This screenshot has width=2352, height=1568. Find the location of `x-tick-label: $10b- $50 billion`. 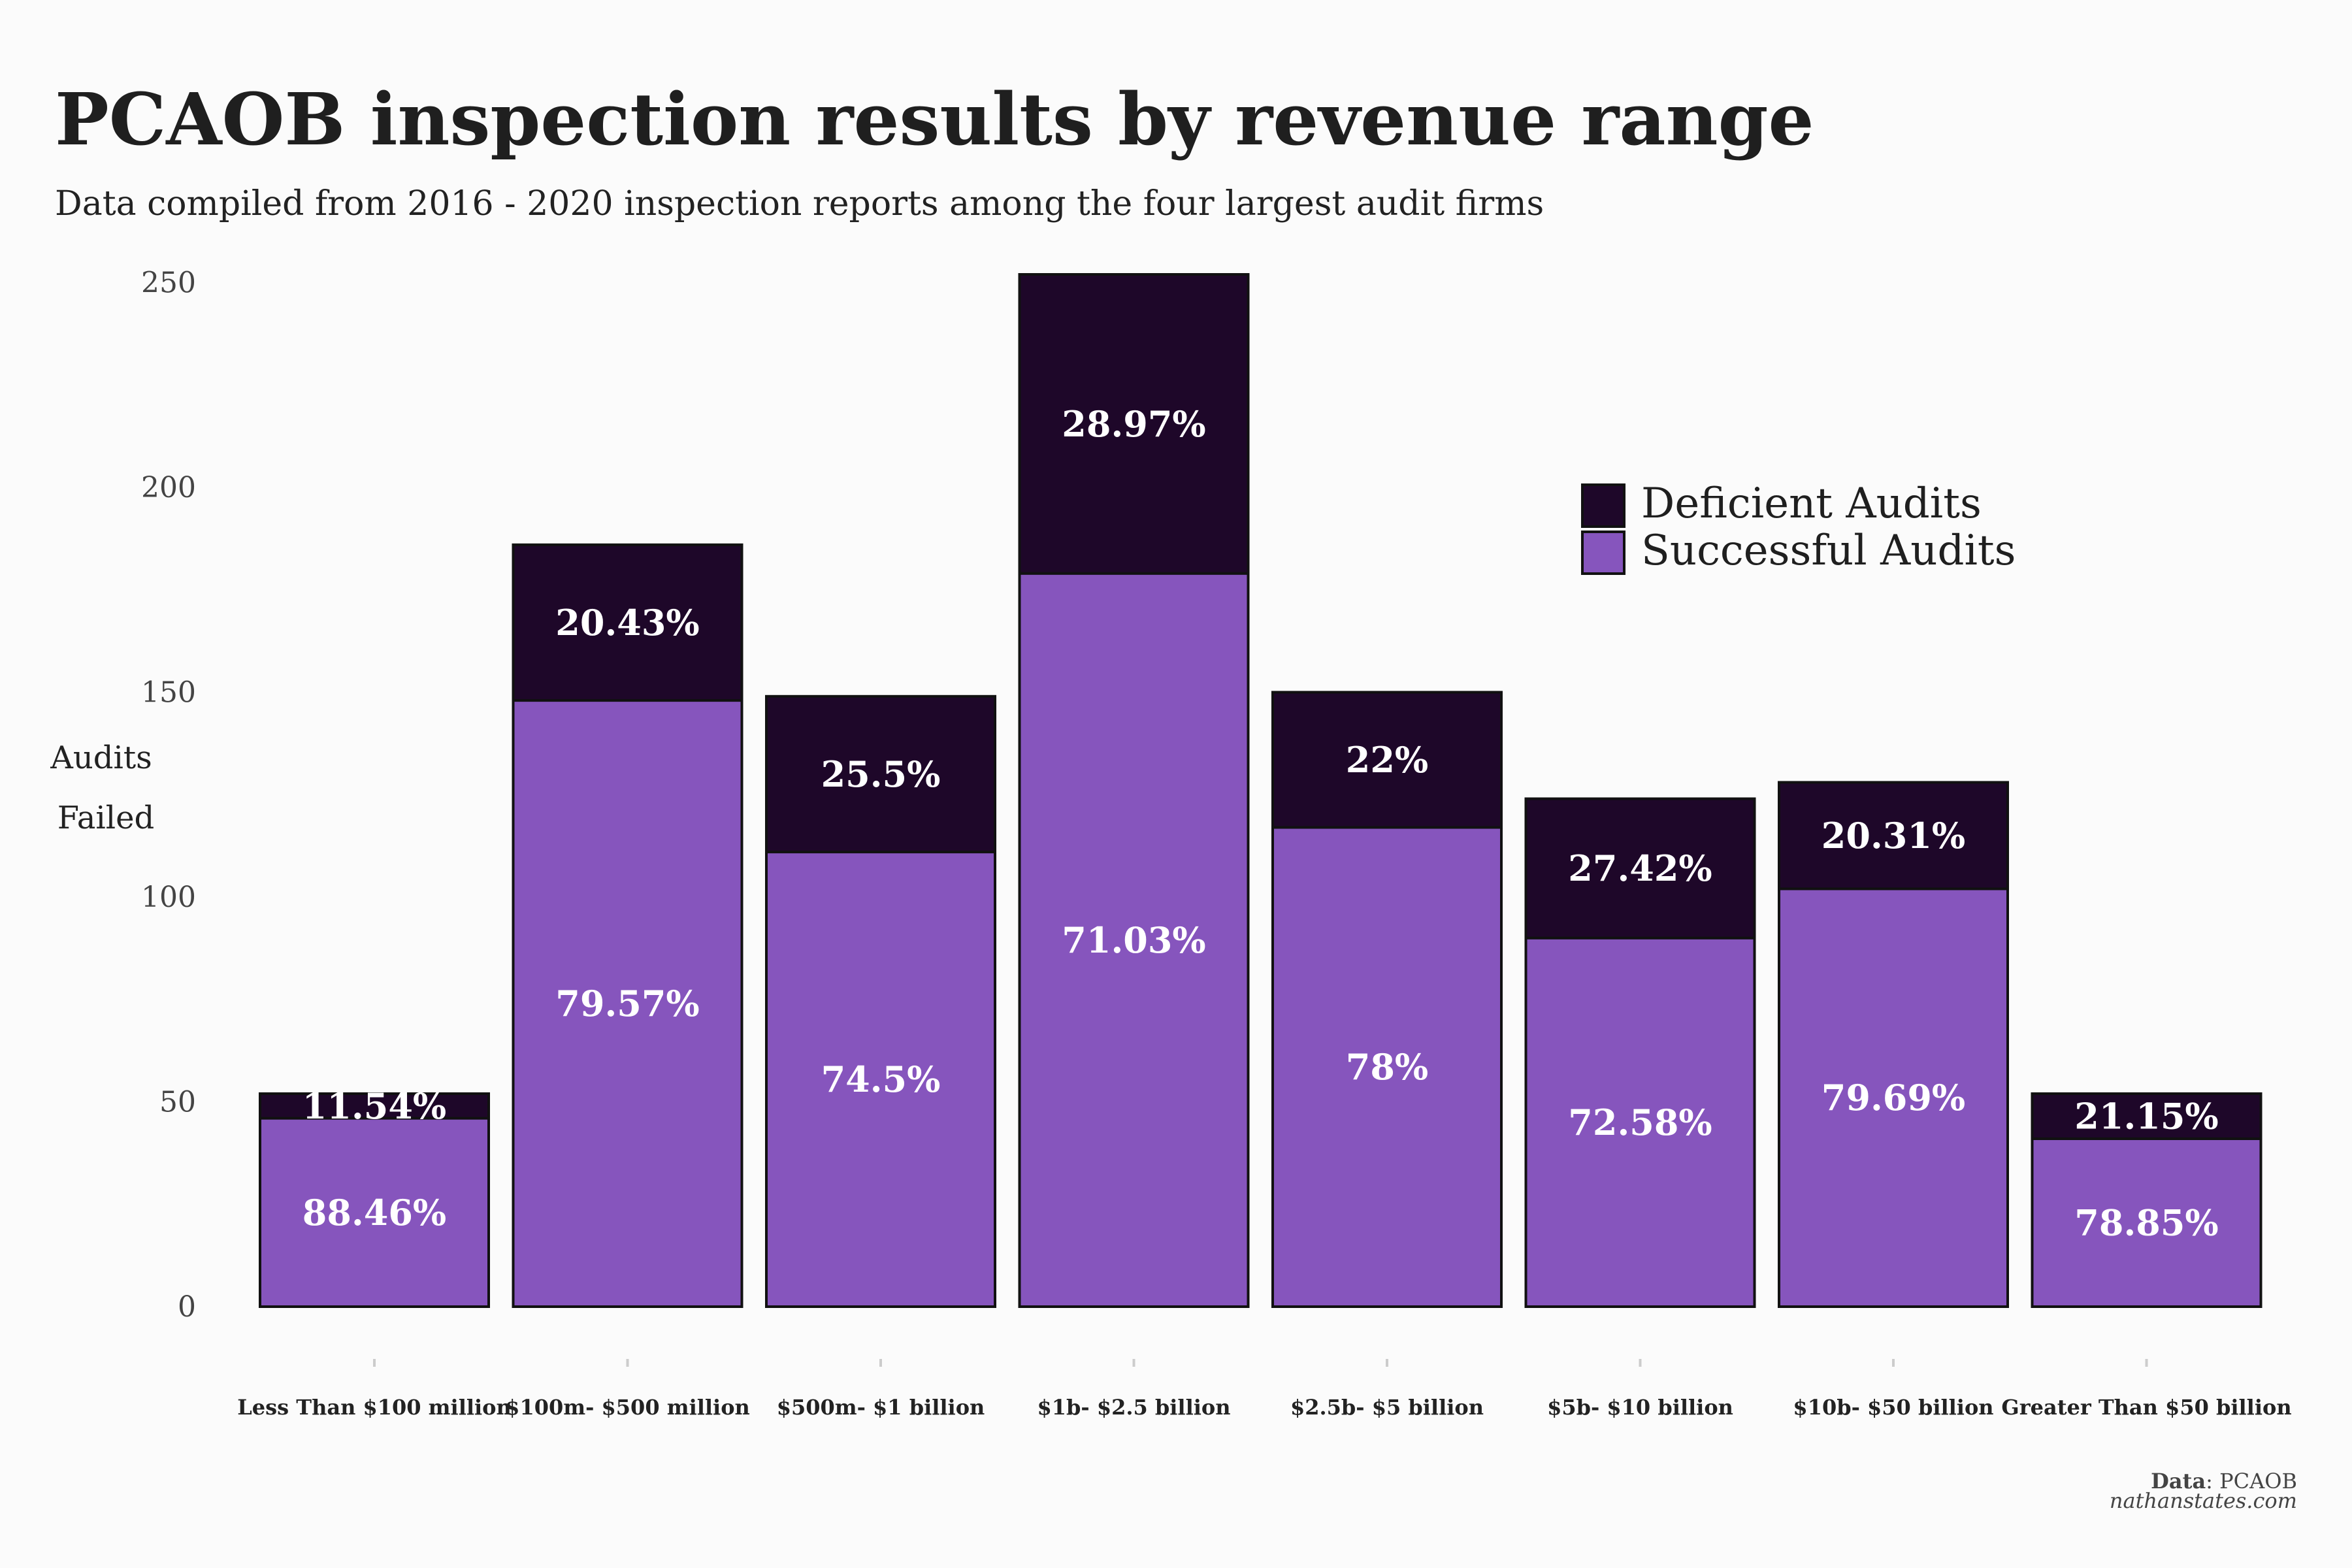

x-tick-label: $10b- $50 billion is located at coordinates (1893, 1407).